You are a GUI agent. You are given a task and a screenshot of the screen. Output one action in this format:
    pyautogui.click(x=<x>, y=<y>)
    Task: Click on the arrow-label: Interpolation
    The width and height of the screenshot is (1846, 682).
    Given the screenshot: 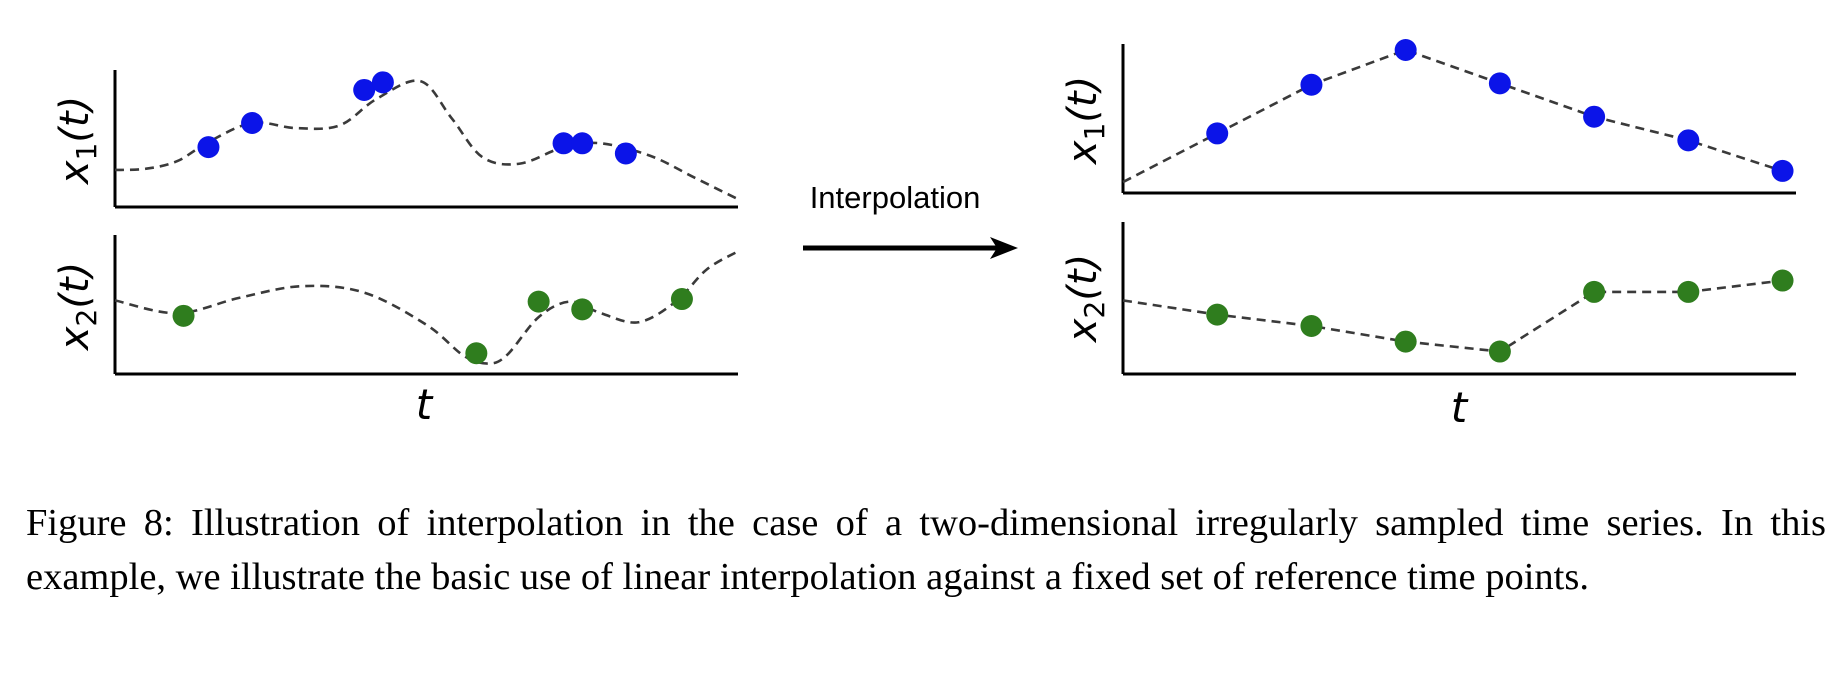 What is the action you would take?
    pyautogui.click(x=895, y=197)
    